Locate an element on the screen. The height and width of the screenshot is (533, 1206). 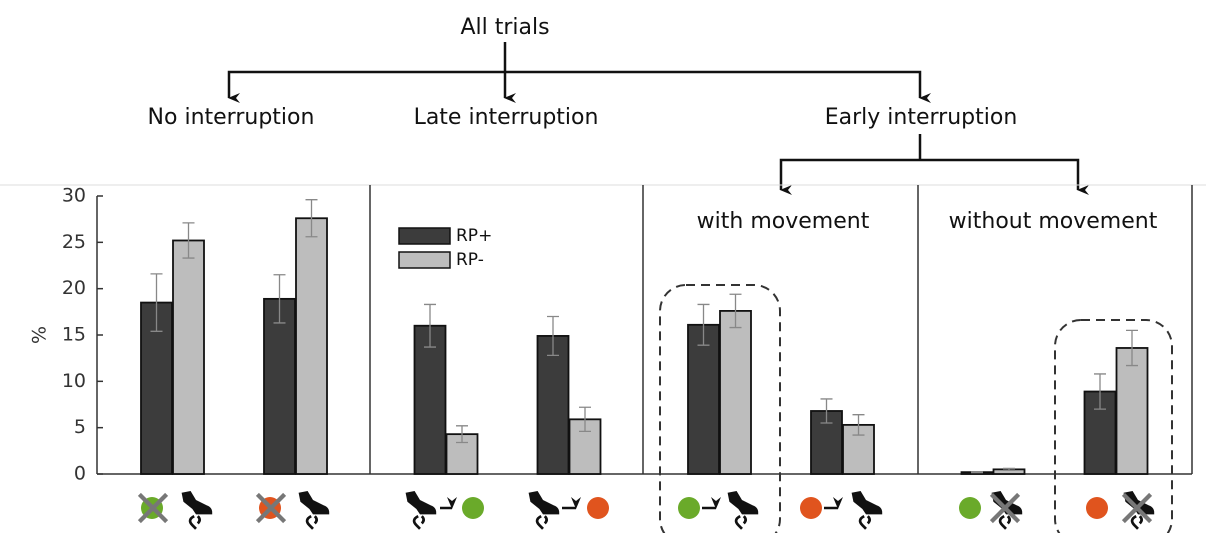
legend-label: RP- is located at coordinates (470, 260).